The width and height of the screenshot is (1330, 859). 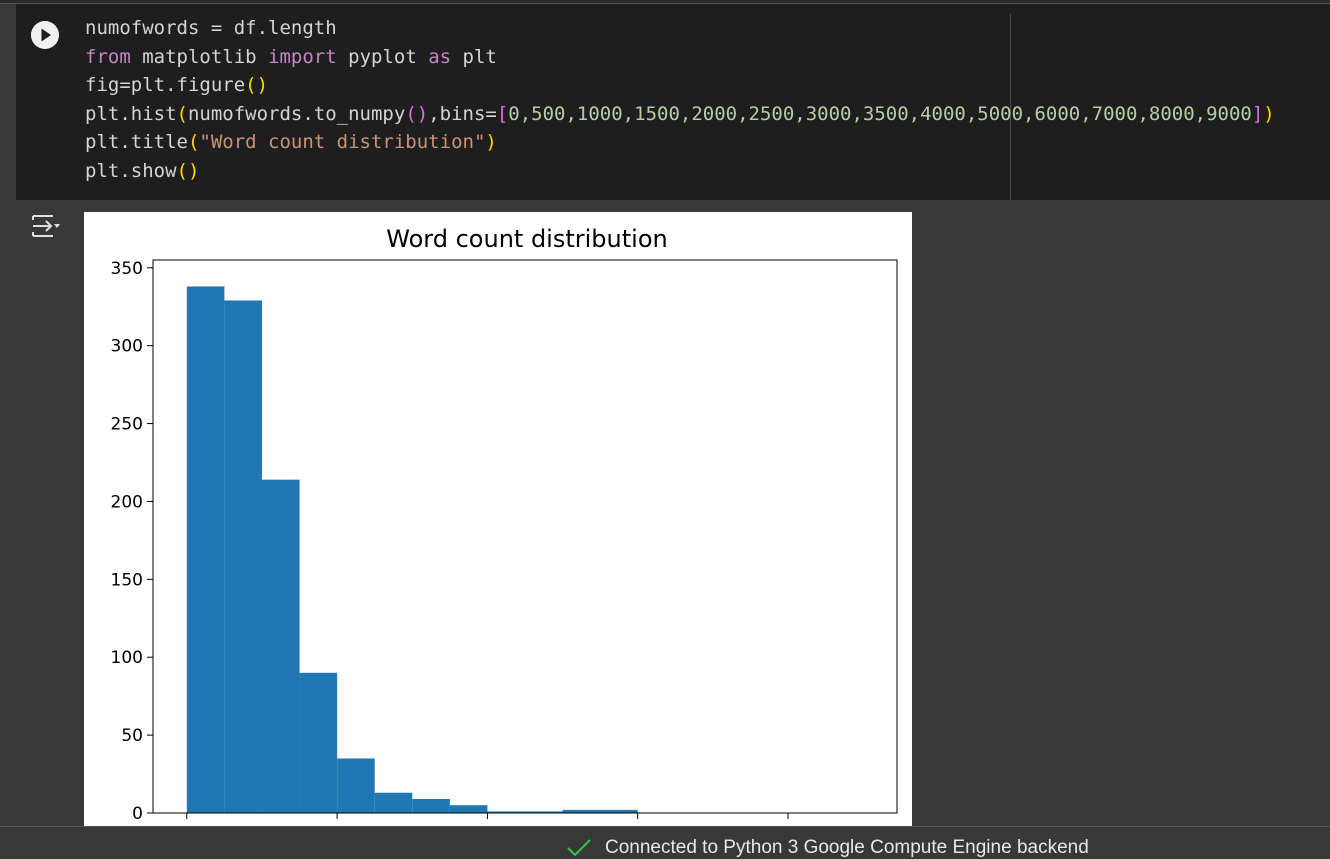 What do you see at coordinates (127, 425) in the screenshot?
I see `y-tick-label: 250` at bounding box center [127, 425].